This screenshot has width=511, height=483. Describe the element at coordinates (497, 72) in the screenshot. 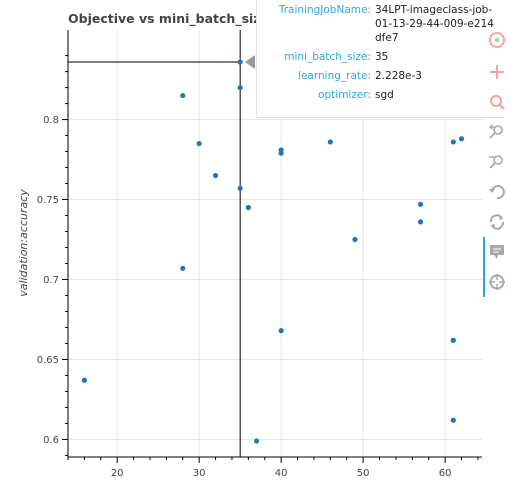

I see `pan-icon` at that location.